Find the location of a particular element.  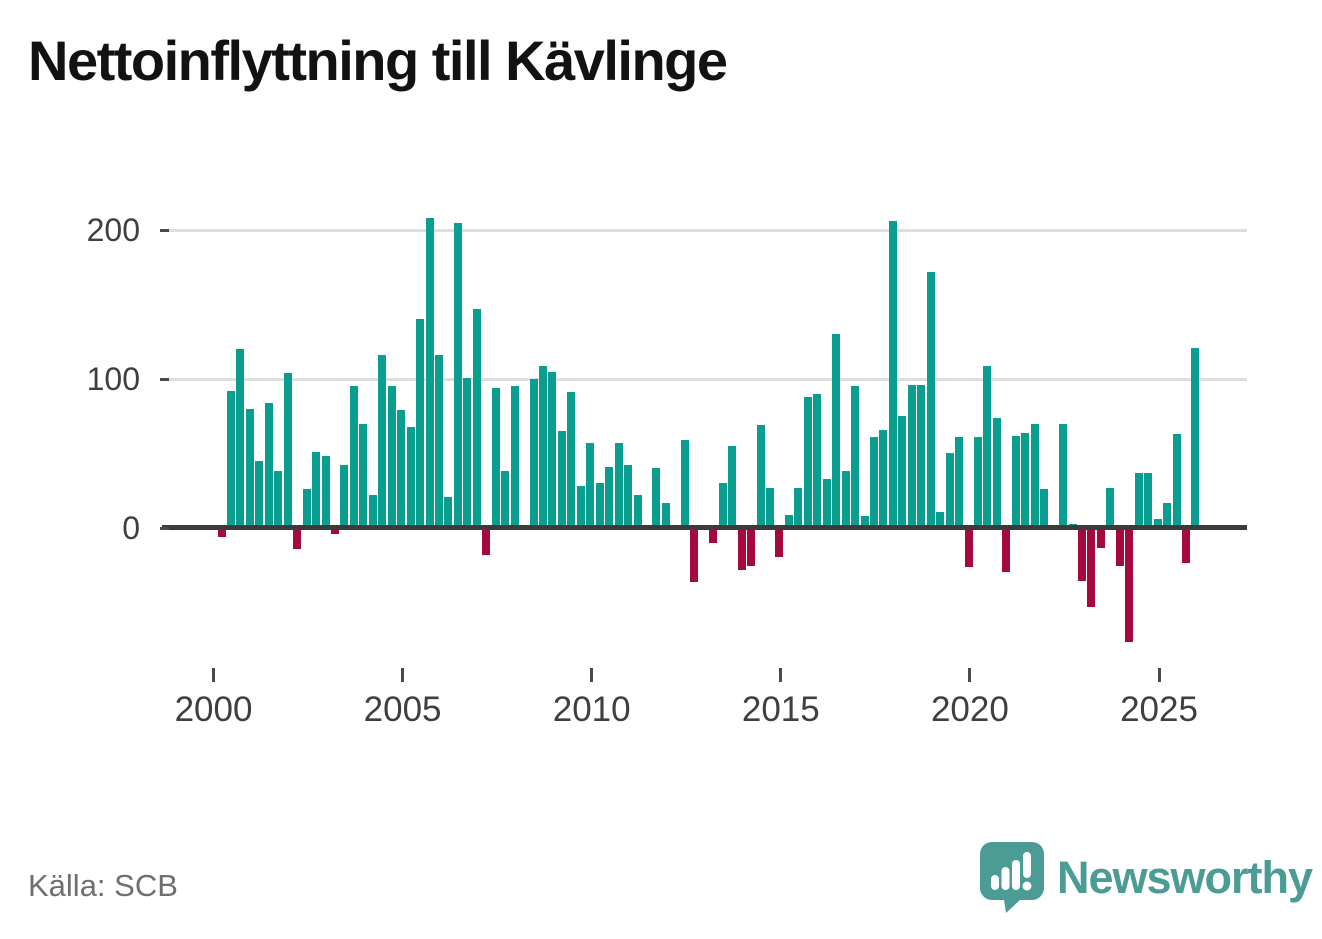

bar-2001-q2 is located at coordinates (269, 465).